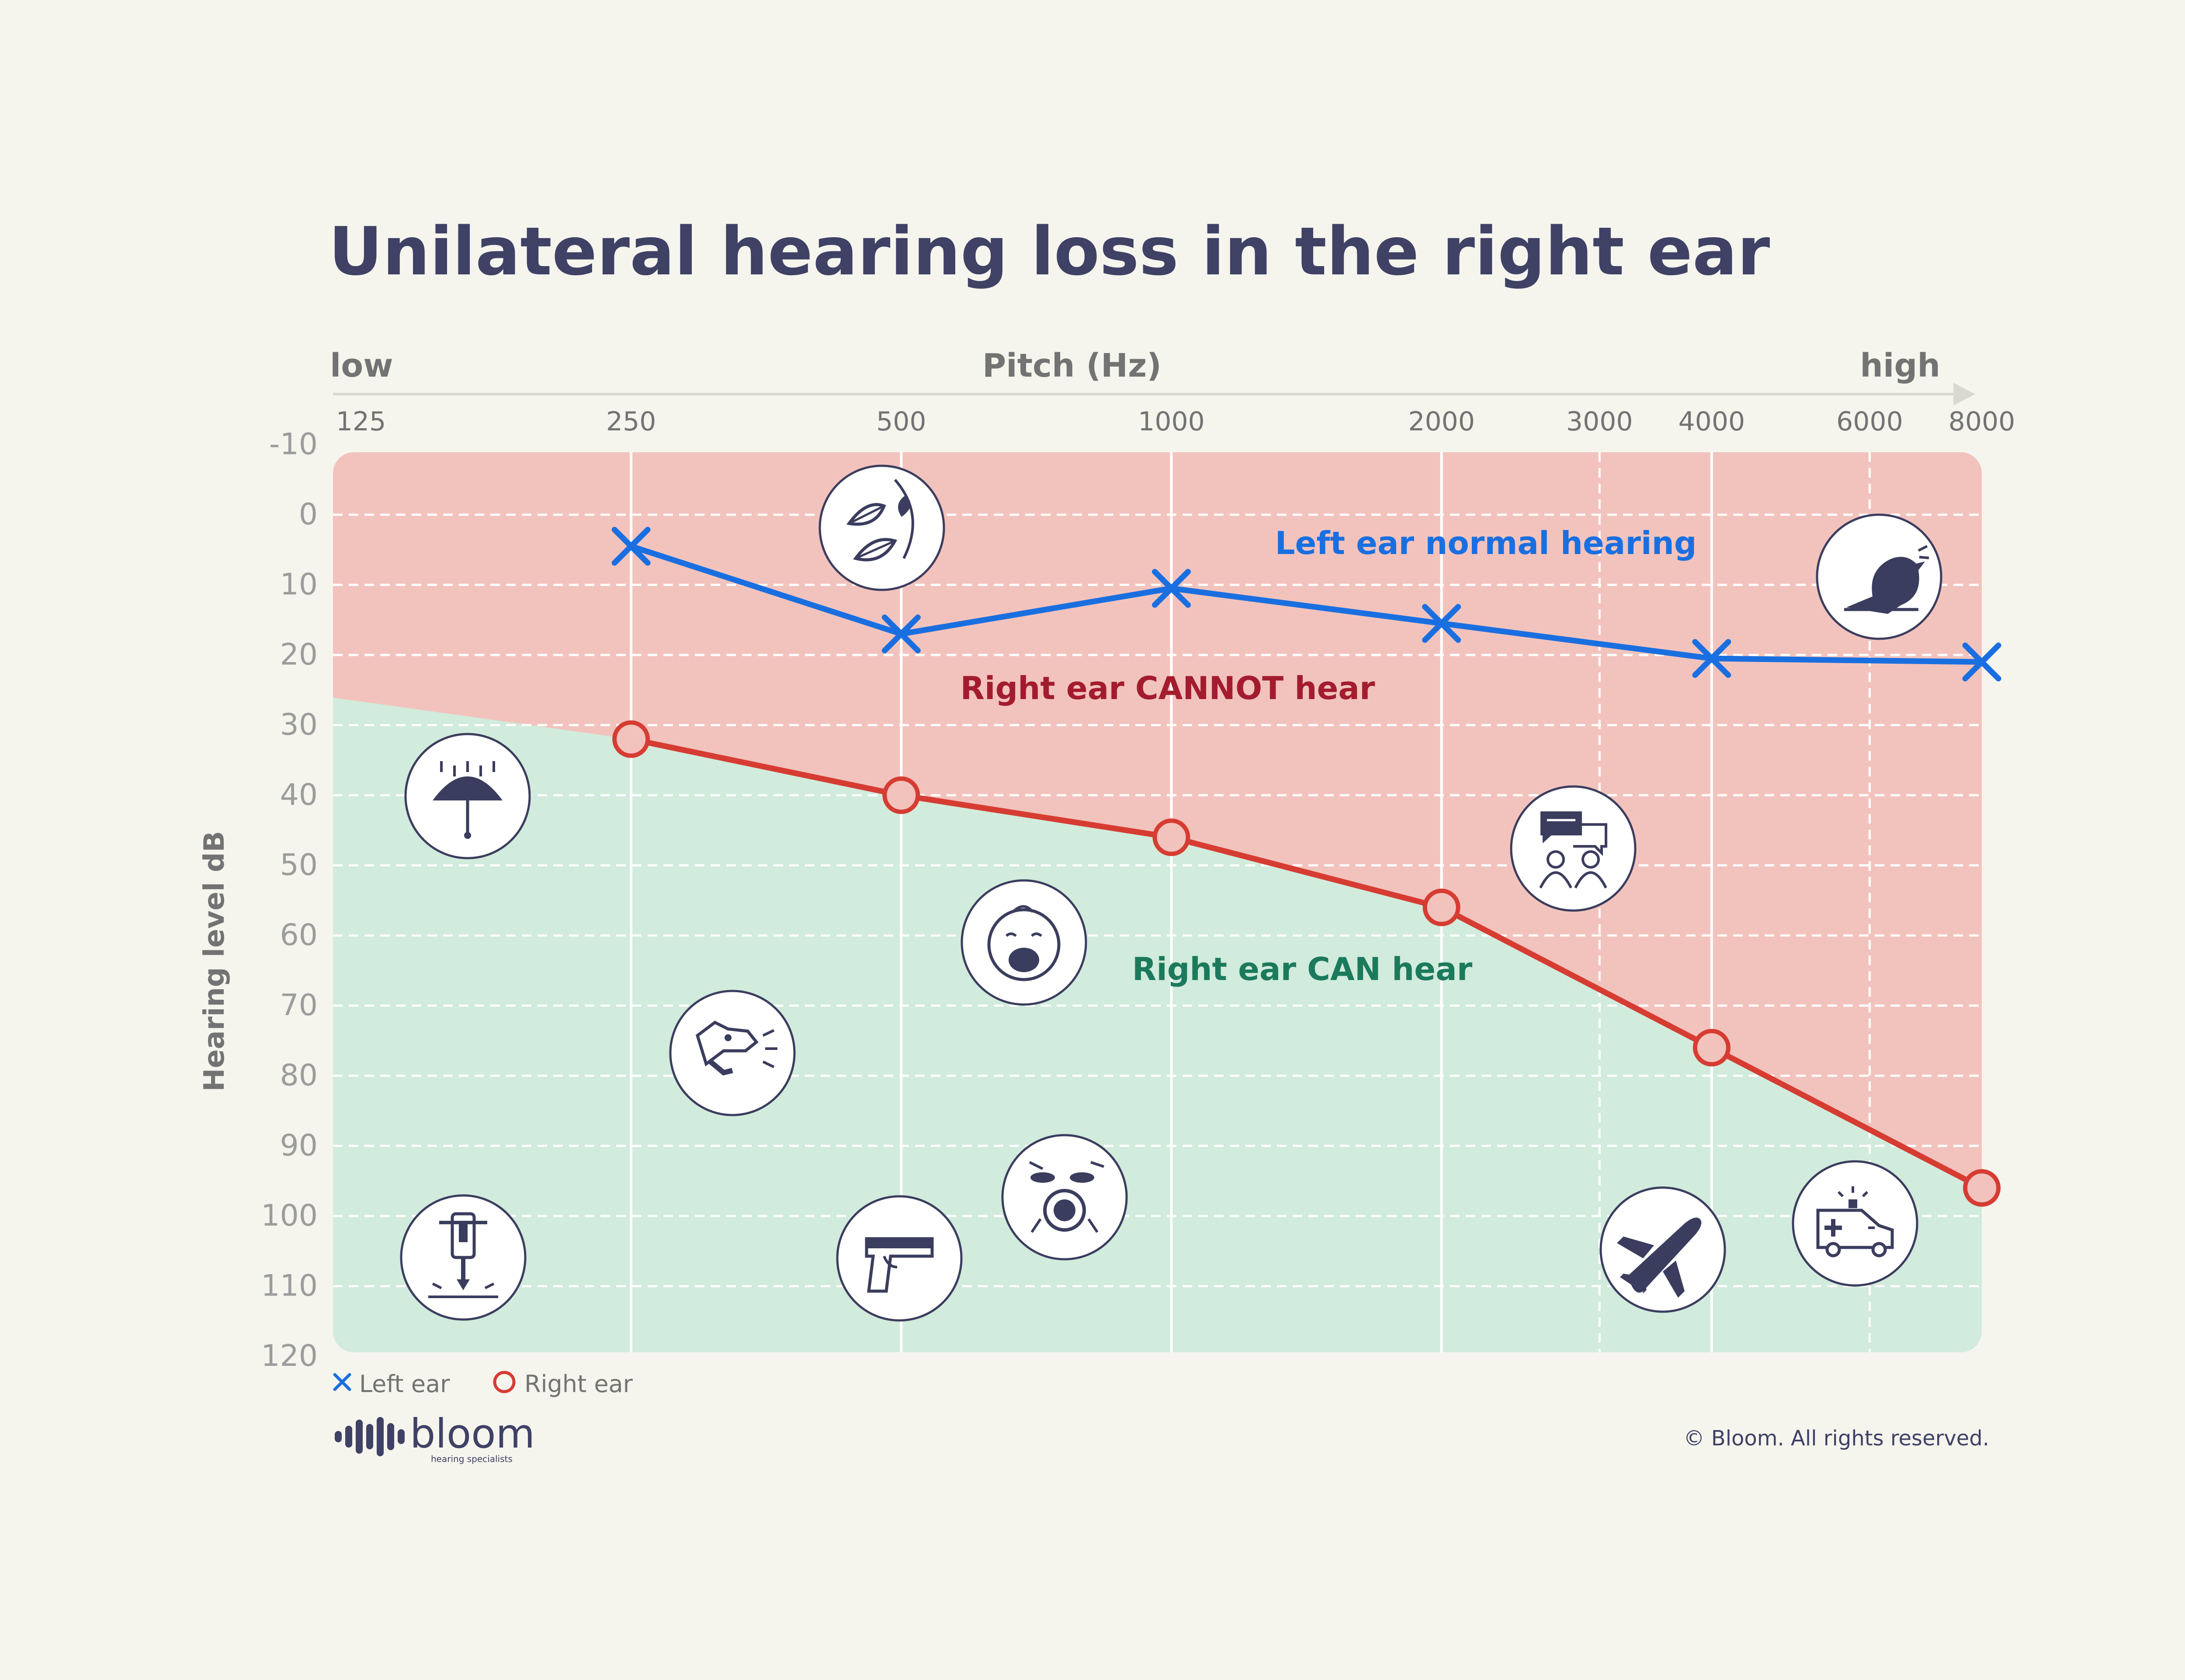  What do you see at coordinates (1049, 252) in the screenshot?
I see `chart-title: Unilateral hearing loss in the right ear` at bounding box center [1049, 252].